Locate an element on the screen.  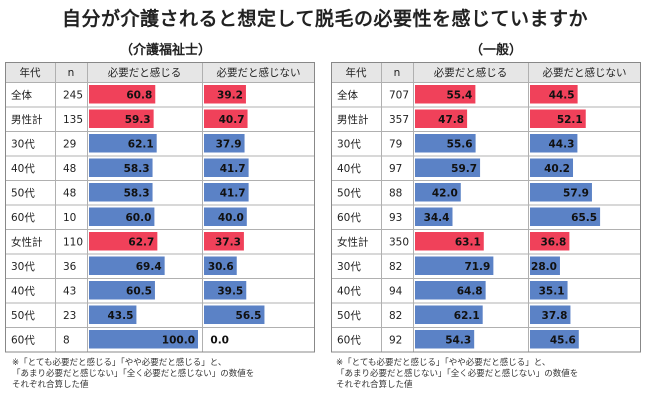
bar-no-need-label: 65.5 is located at coordinates (584, 218).